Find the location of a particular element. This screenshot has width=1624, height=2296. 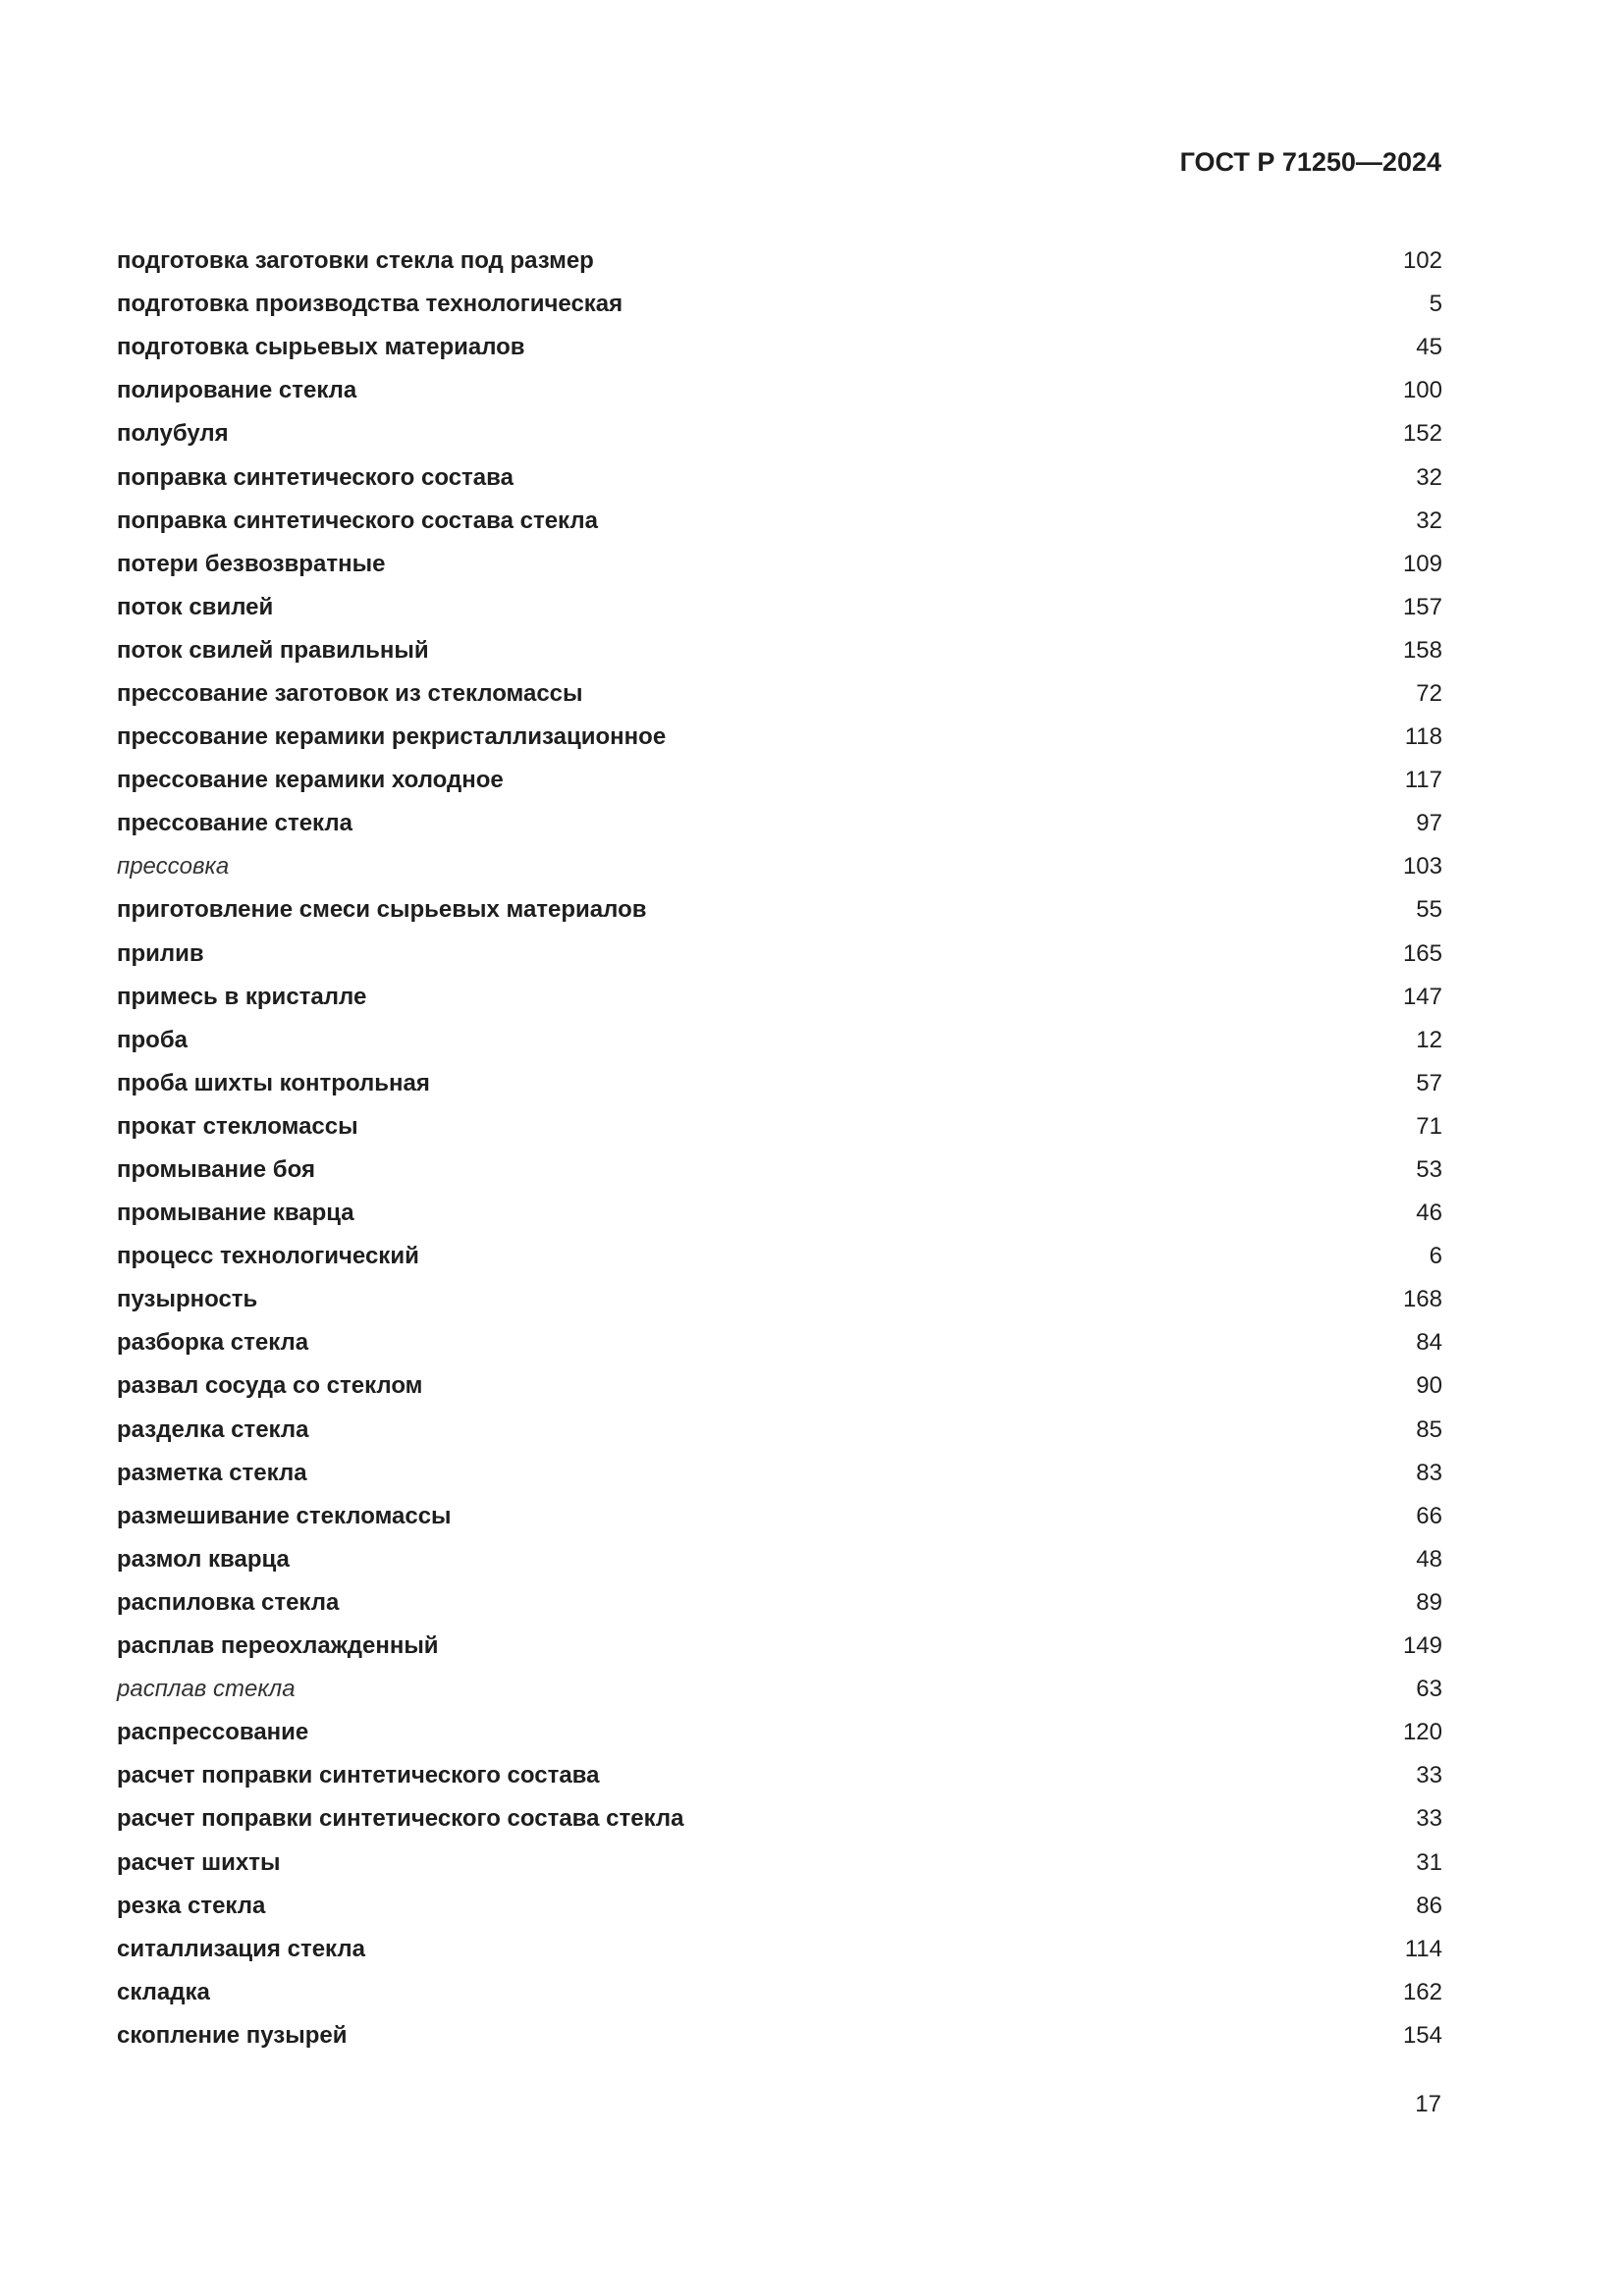

index-term: распиловка стекла is located at coordinates (228, 1602).